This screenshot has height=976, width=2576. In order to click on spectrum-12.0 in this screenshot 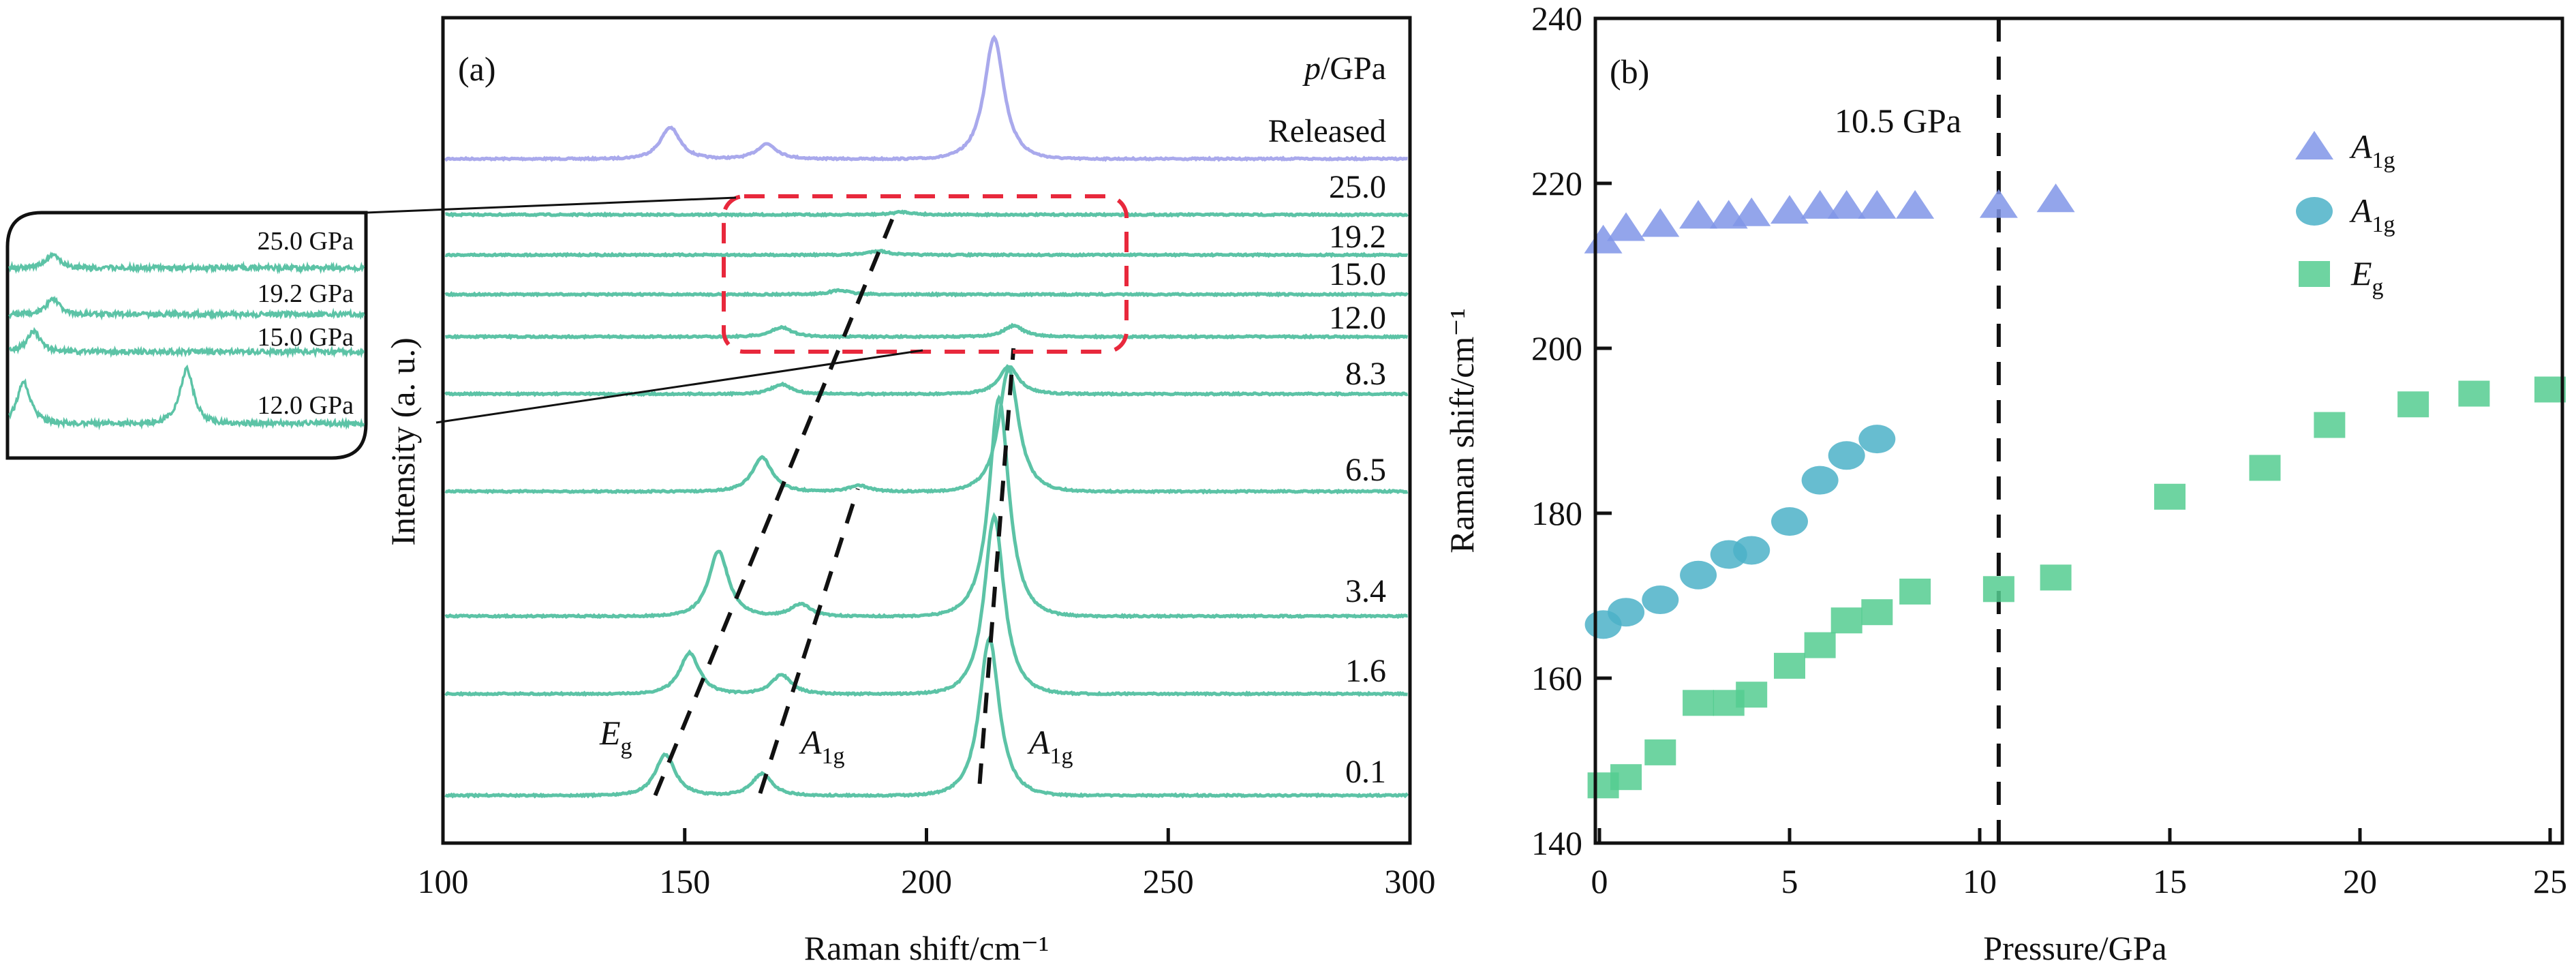, I will do `click(927, 331)`.